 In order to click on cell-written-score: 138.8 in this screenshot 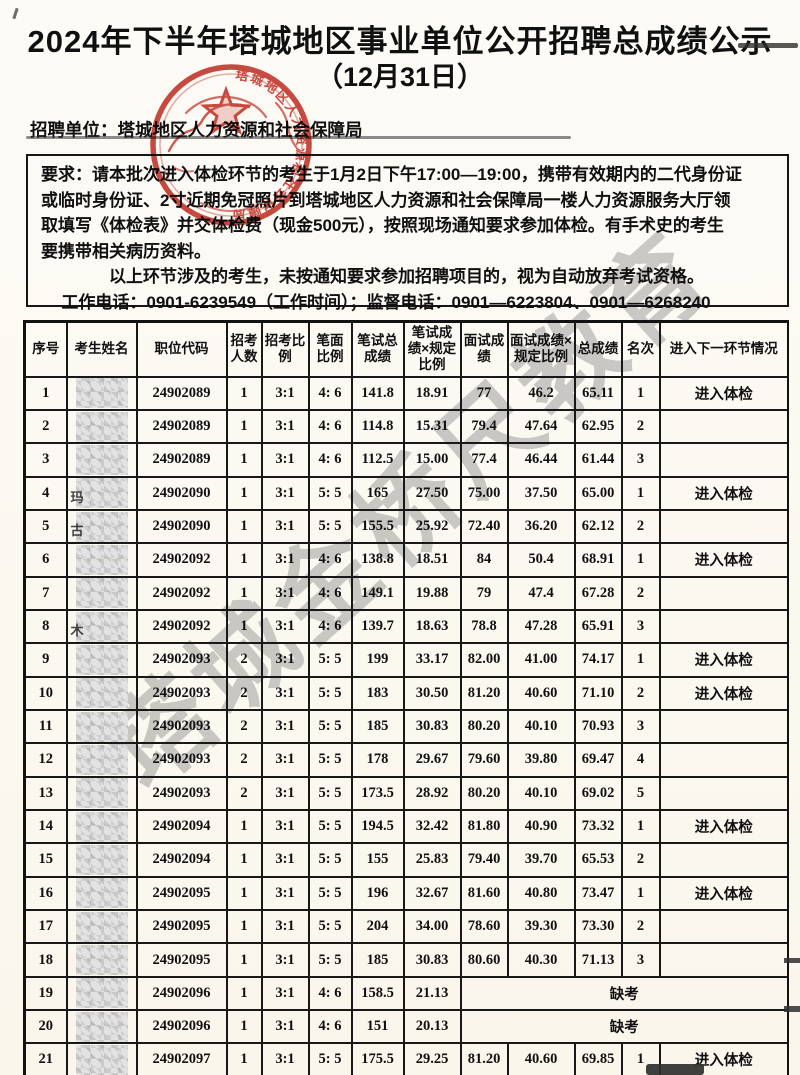, I will do `click(377, 560)`.